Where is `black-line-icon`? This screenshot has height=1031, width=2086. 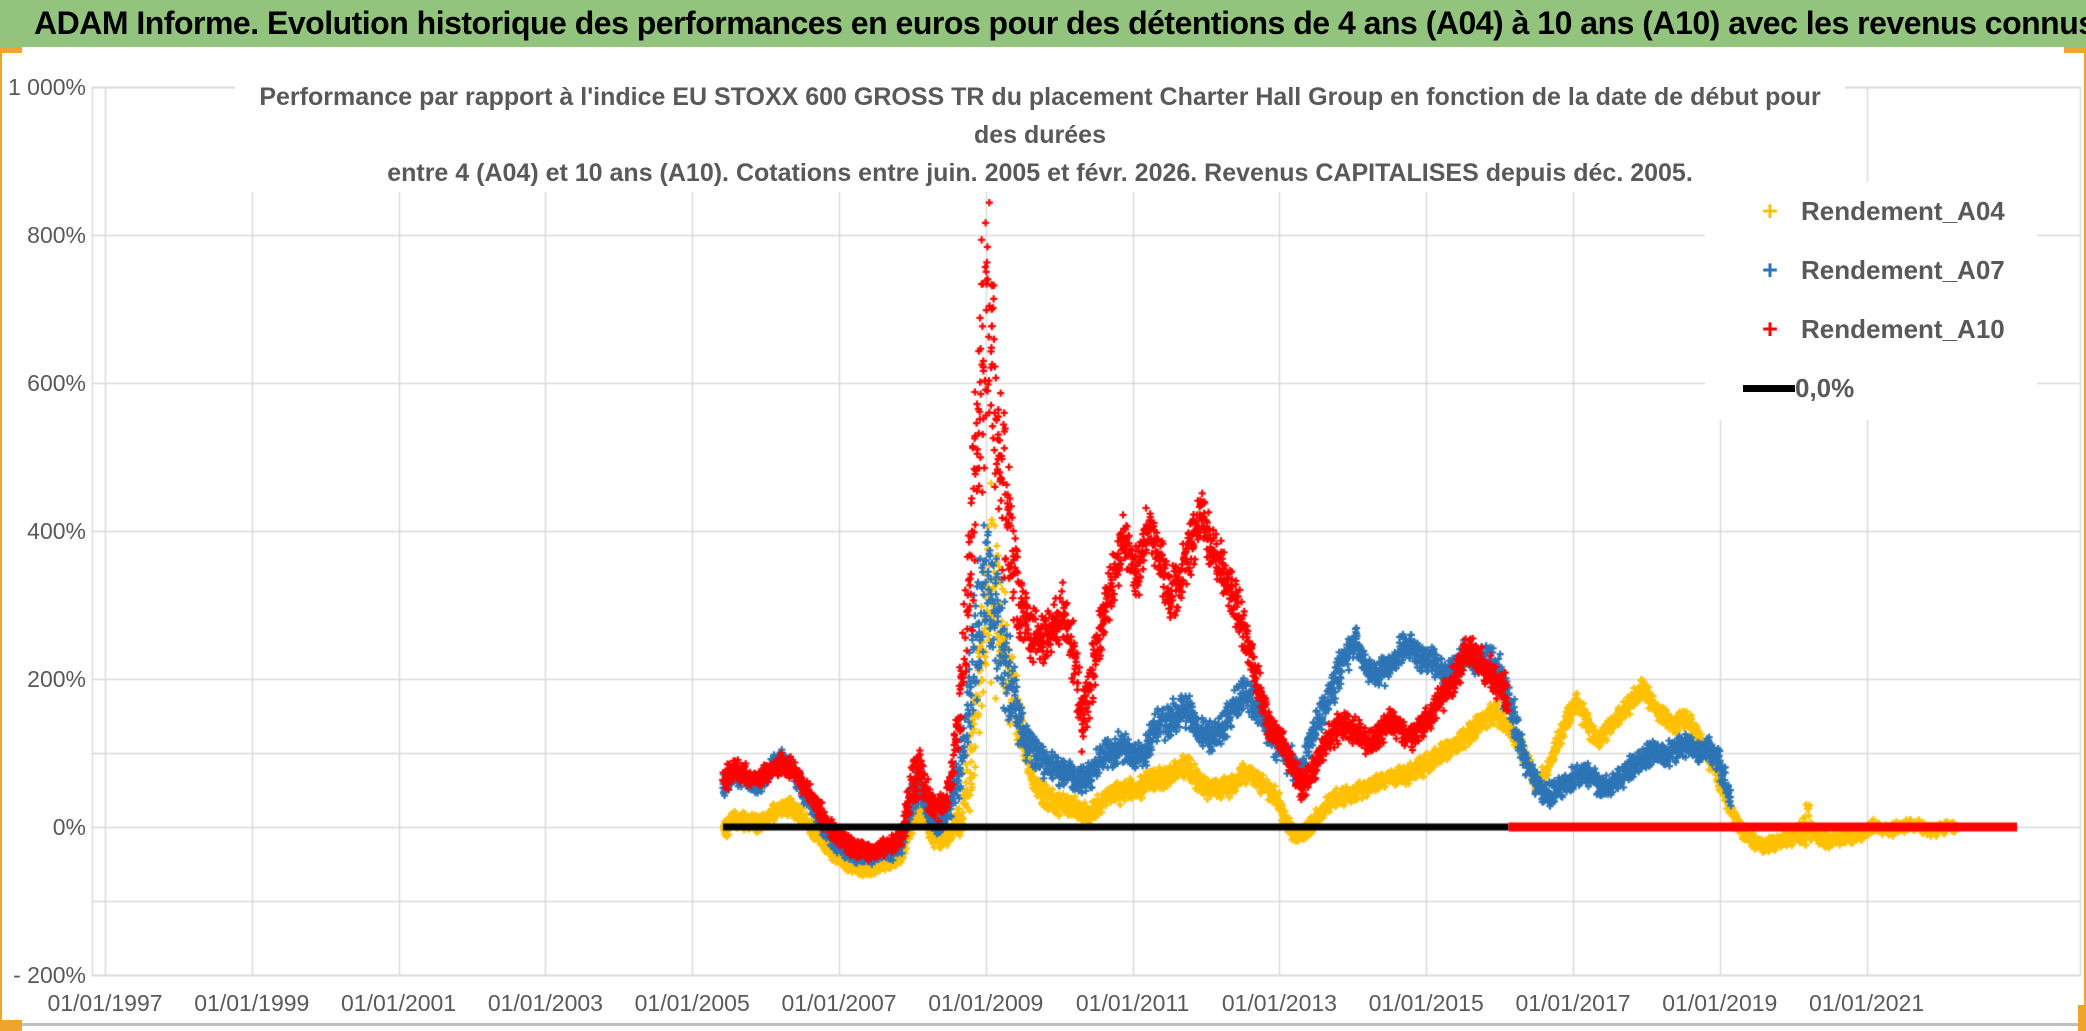 black-line-icon is located at coordinates (1769, 388).